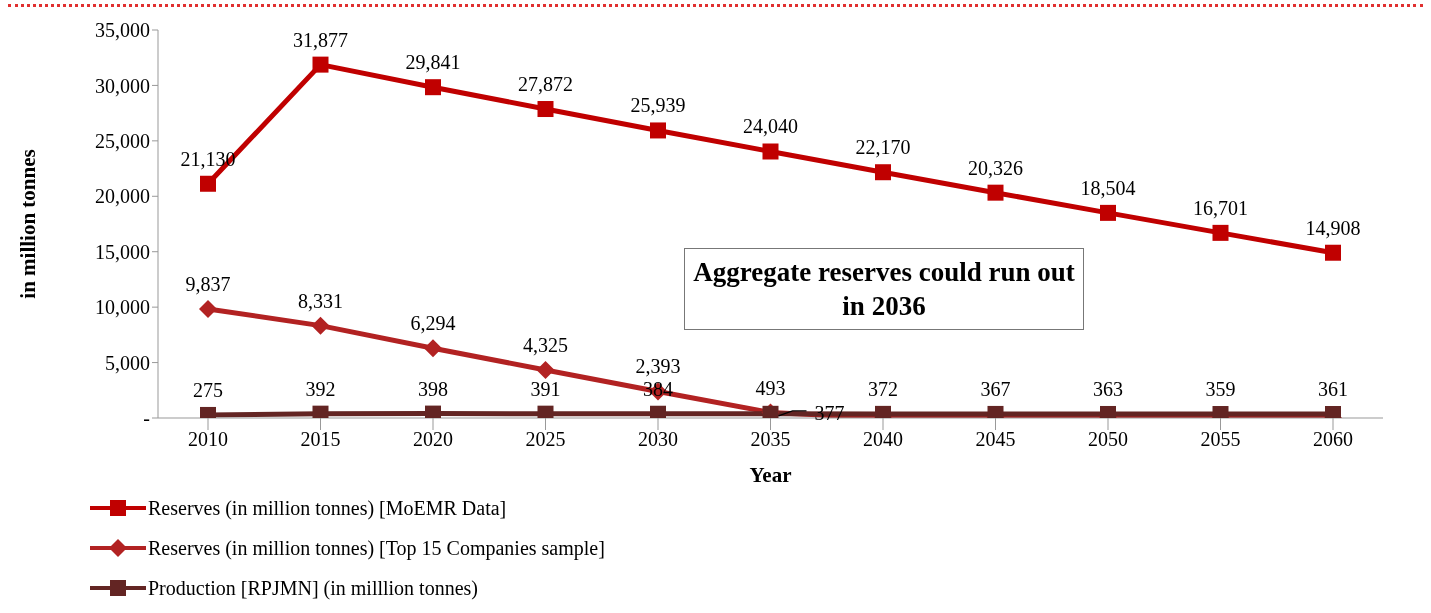 This screenshot has width=1431, height=613. I want to click on data-label: 27,872, so click(545, 84).